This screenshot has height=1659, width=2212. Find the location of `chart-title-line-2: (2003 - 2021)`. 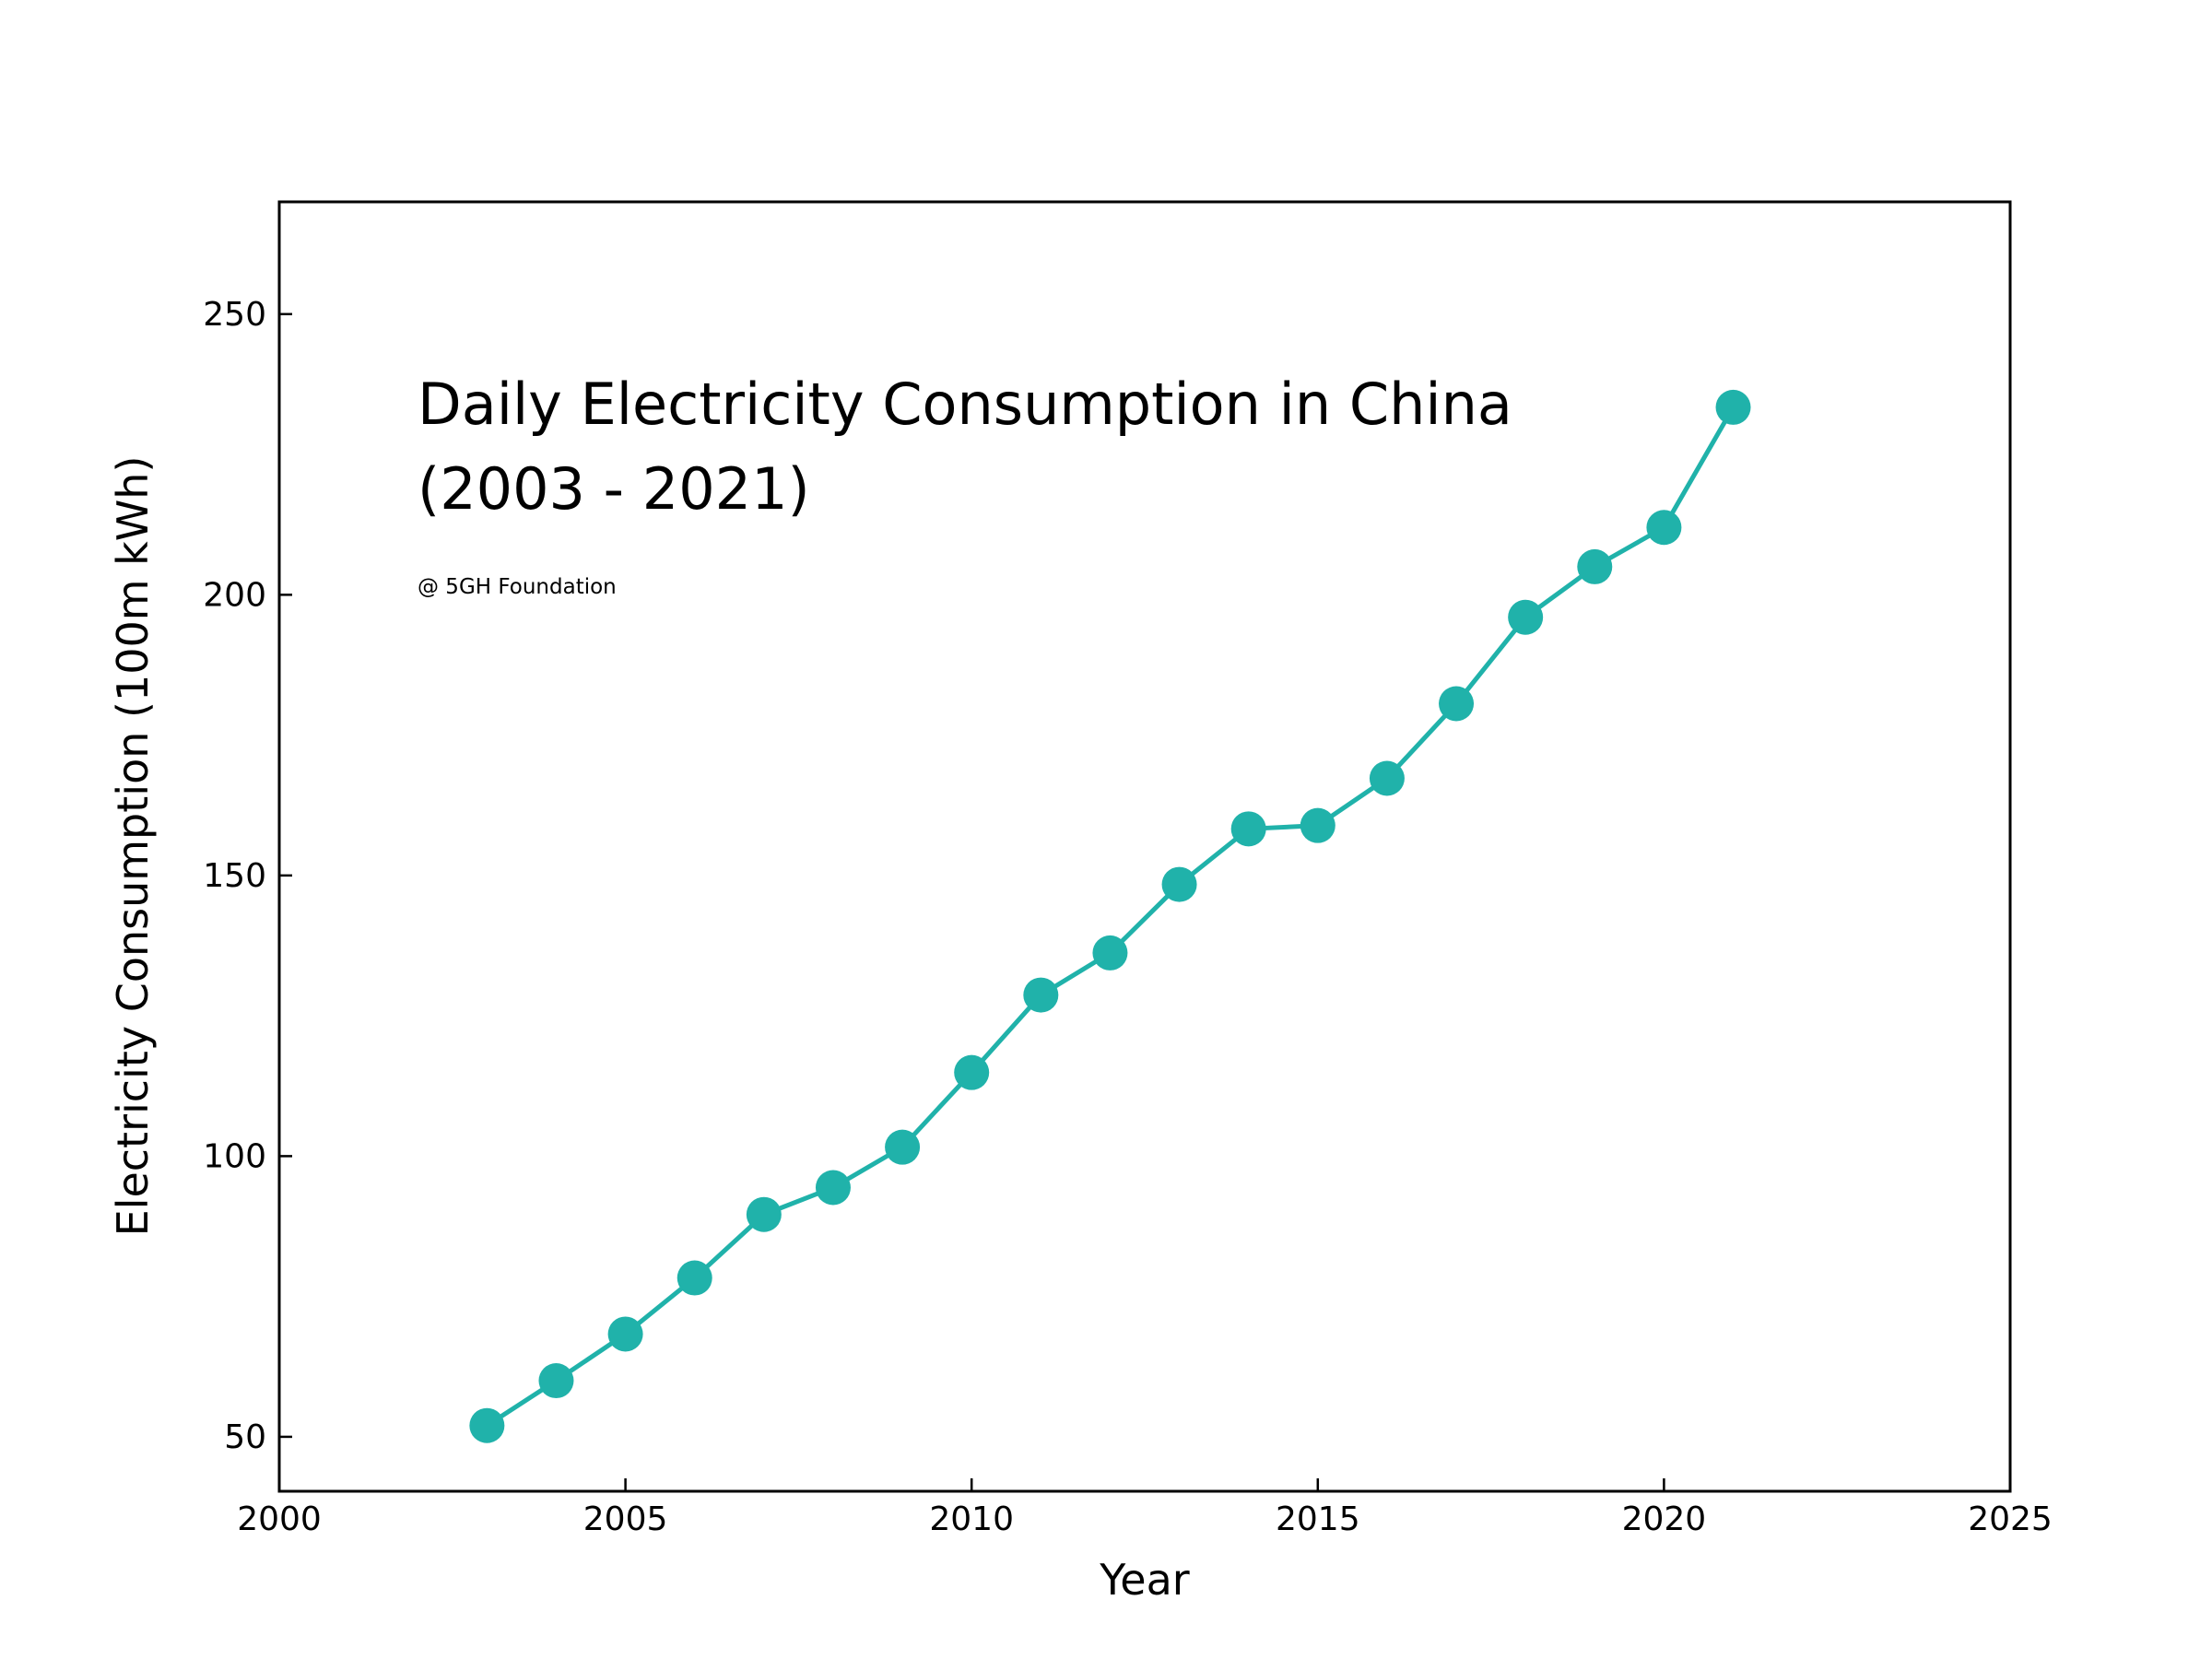

chart-title-line-2: (2003 - 2021) is located at coordinates (614, 489).